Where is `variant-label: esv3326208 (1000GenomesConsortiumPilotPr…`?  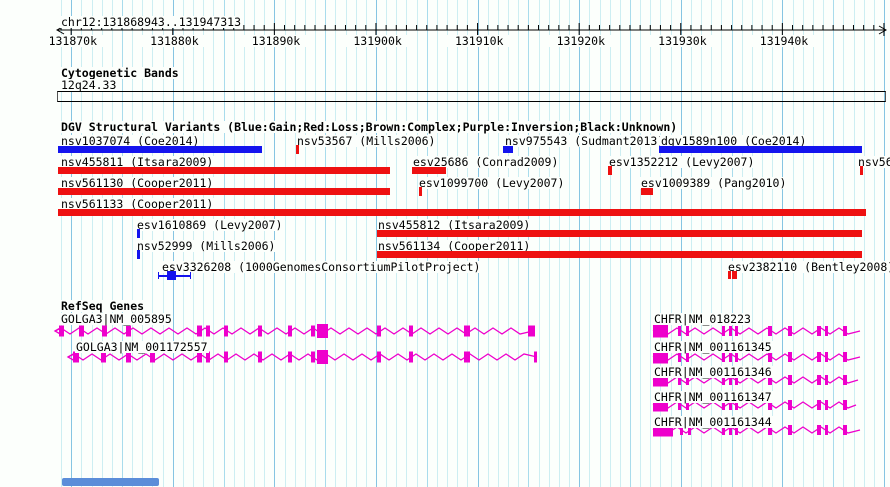 variant-label: esv3326208 (1000GenomesConsortiumPilotPr… is located at coordinates (321, 267).